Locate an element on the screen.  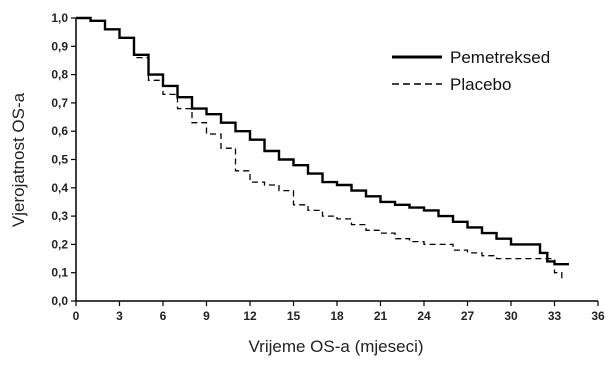
y-tick-label: 0,7 is located at coordinates (59, 103).